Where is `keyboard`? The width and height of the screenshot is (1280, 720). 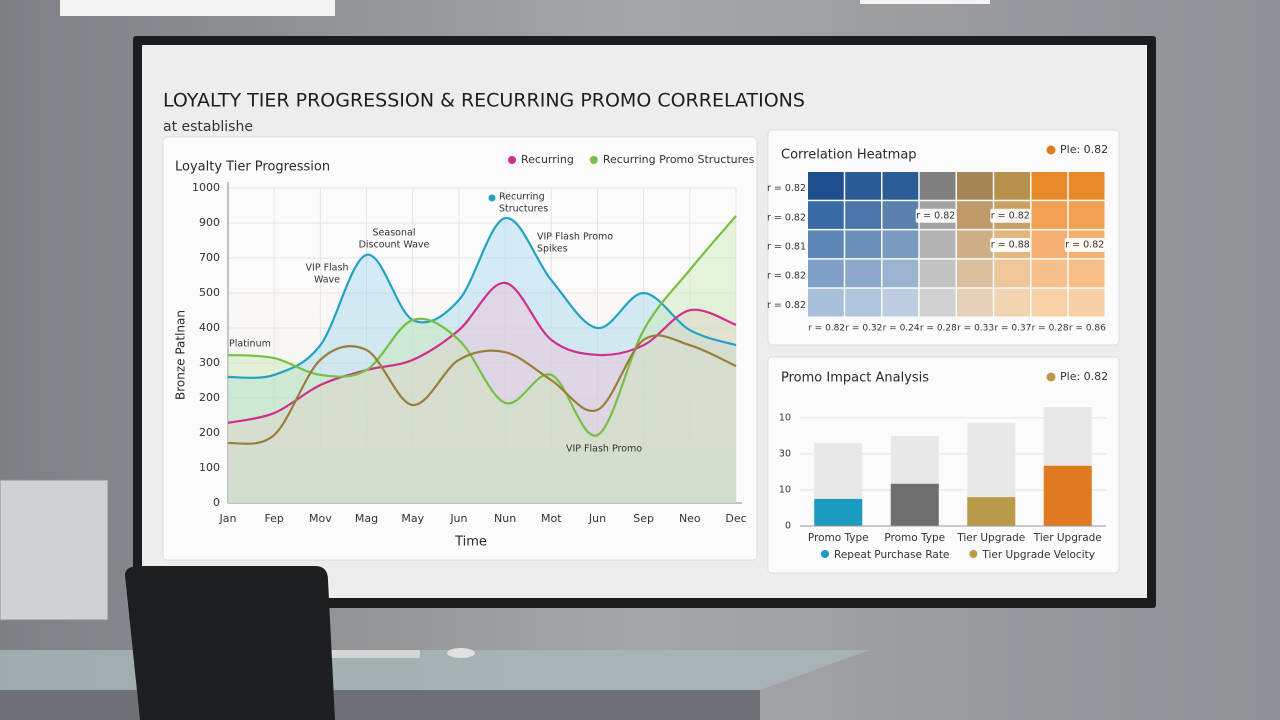 keyboard is located at coordinates (375, 654).